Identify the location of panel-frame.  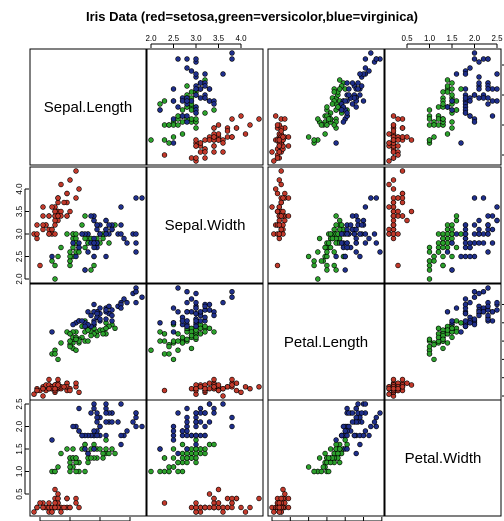
(326, 225).